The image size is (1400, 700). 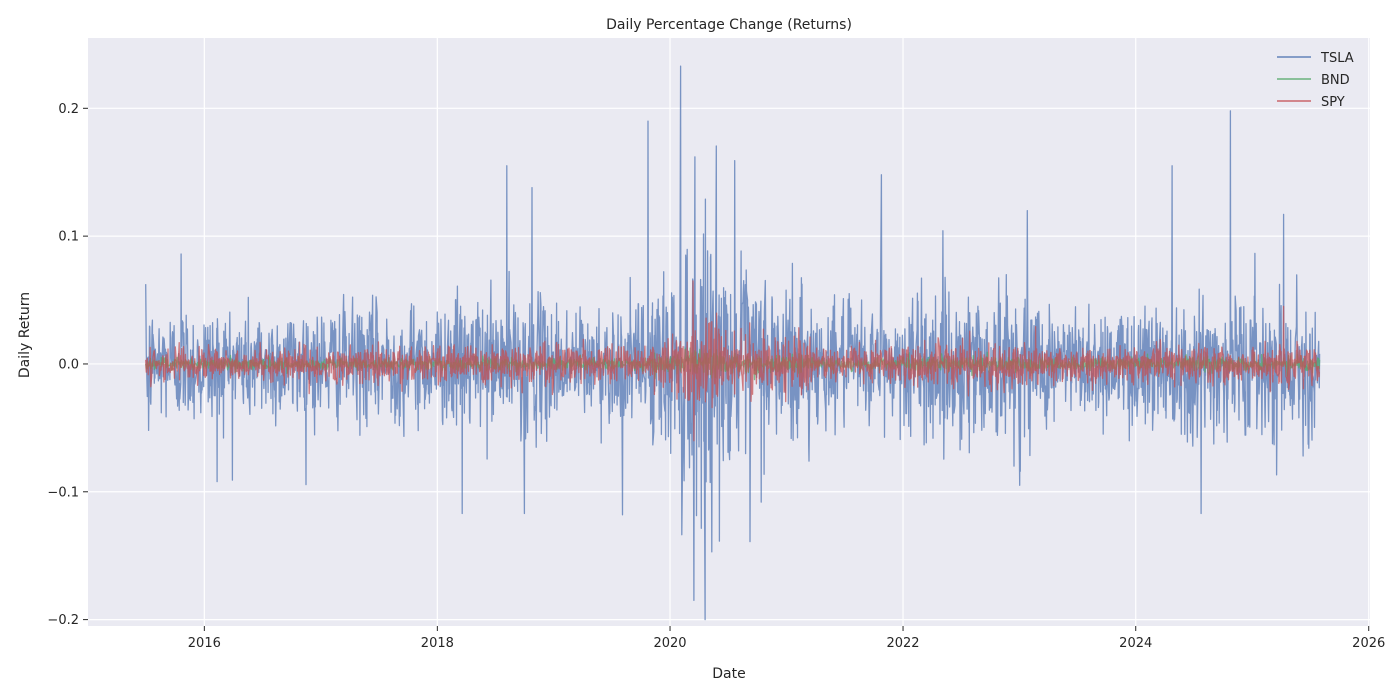 I want to click on x-axis-label: Date, so click(x=728, y=674).